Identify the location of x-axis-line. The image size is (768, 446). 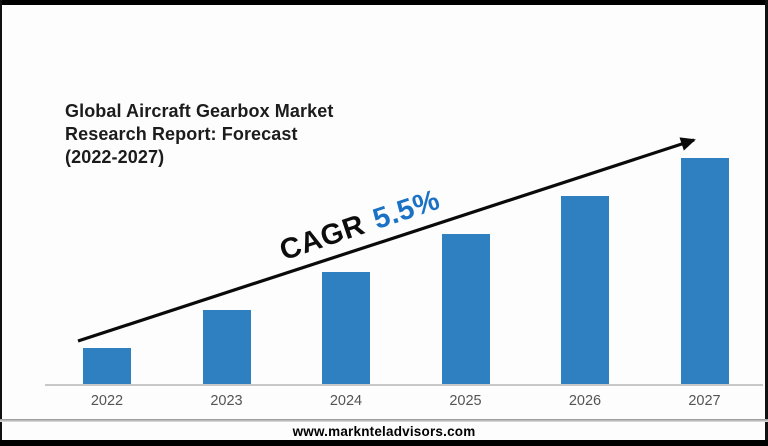
(404, 385).